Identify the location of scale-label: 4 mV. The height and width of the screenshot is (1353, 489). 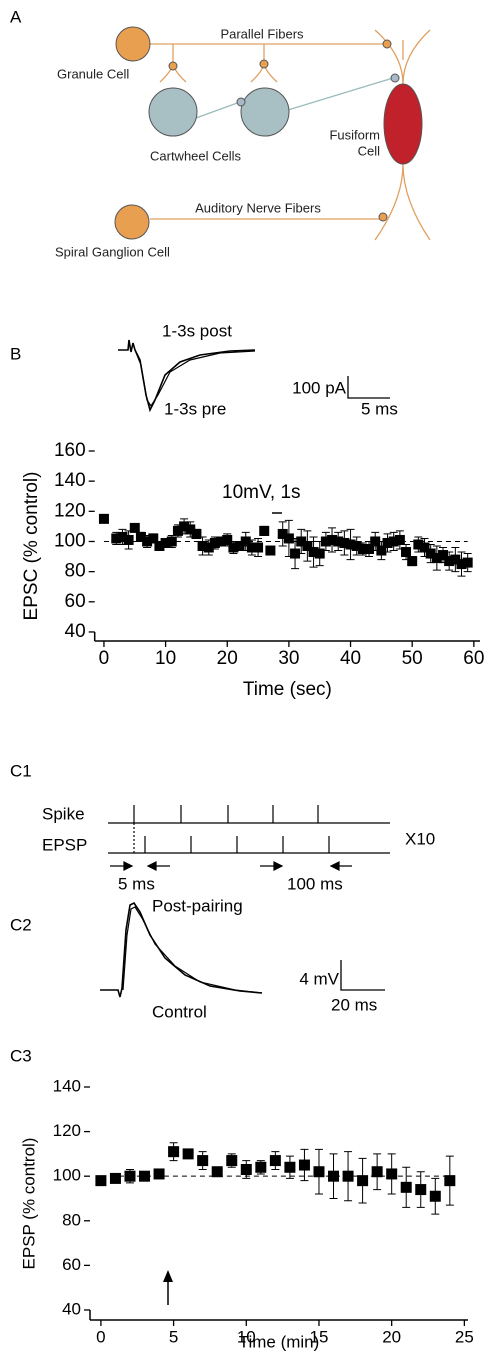
(319, 978).